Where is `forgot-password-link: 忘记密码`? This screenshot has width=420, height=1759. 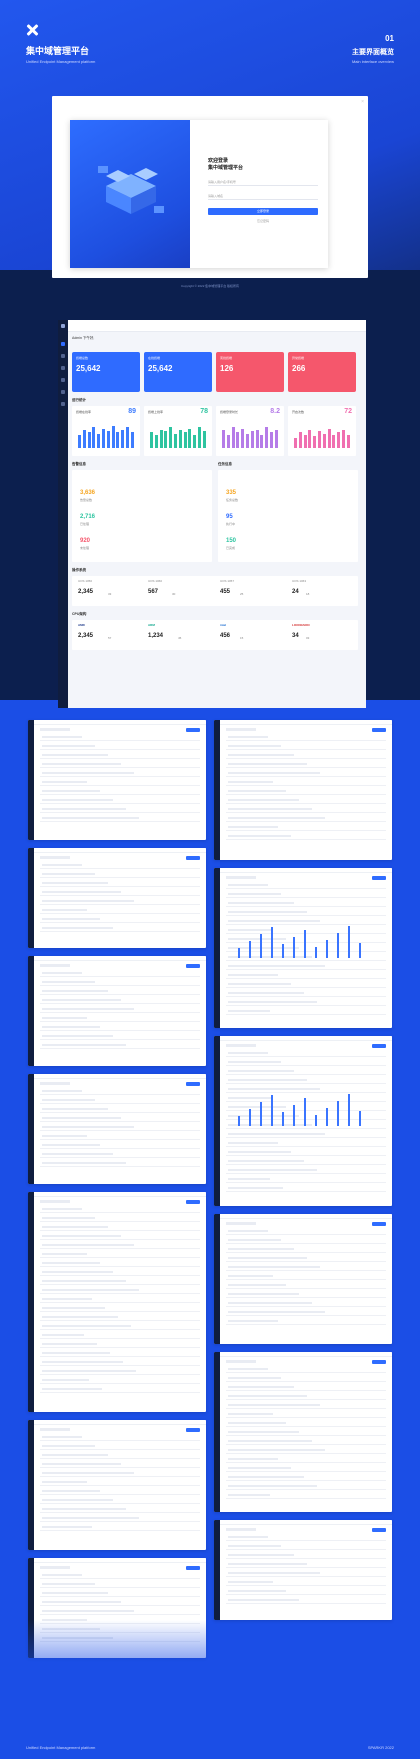
forgot-password-link: 忘记密码 is located at coordinates (262, 221).